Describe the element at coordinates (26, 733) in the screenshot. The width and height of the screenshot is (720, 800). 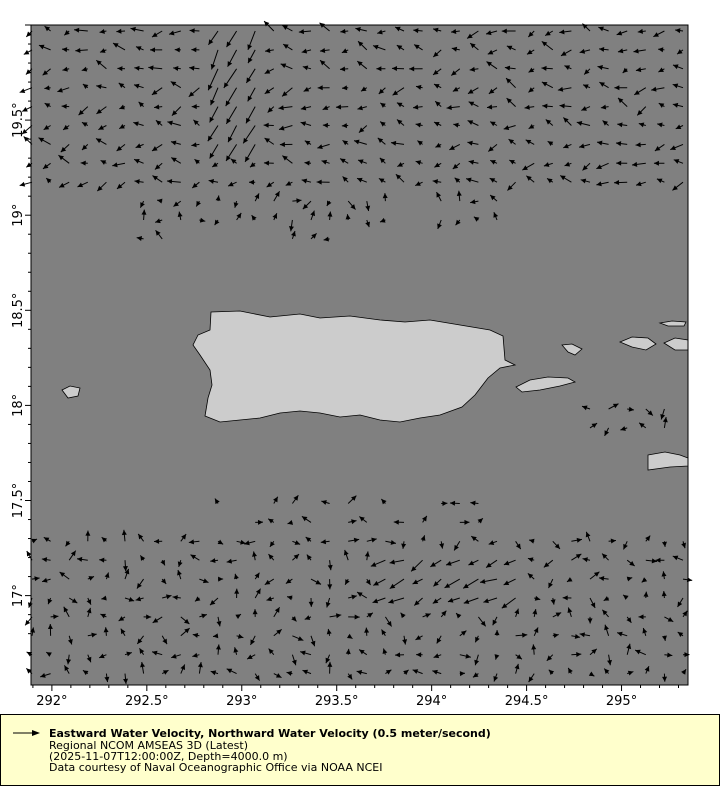
I see `reference-arrow-icon` at that location.